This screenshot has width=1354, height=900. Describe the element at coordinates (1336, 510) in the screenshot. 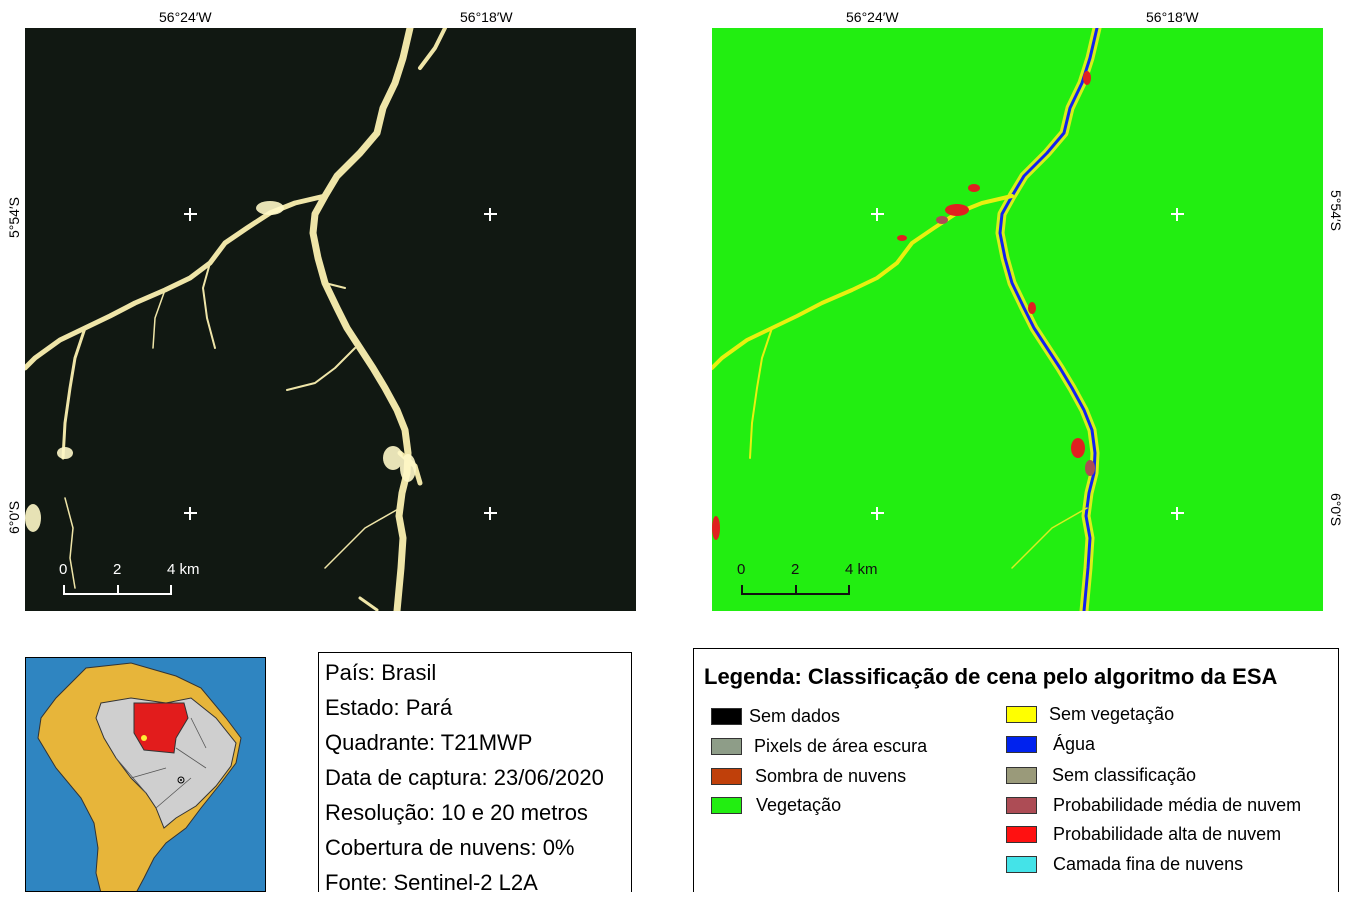

I see `lat-label-right-2: 6°0′S` at that location.